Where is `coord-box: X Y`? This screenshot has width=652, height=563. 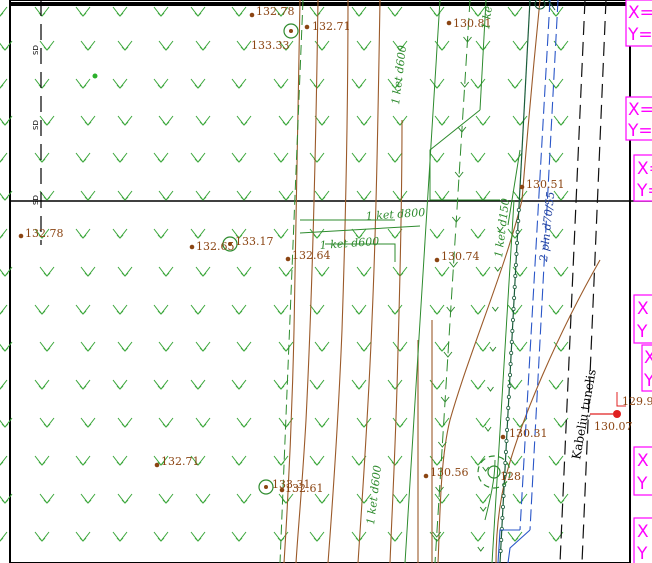
coord-box: X Y is located at coordinates (642, 319).